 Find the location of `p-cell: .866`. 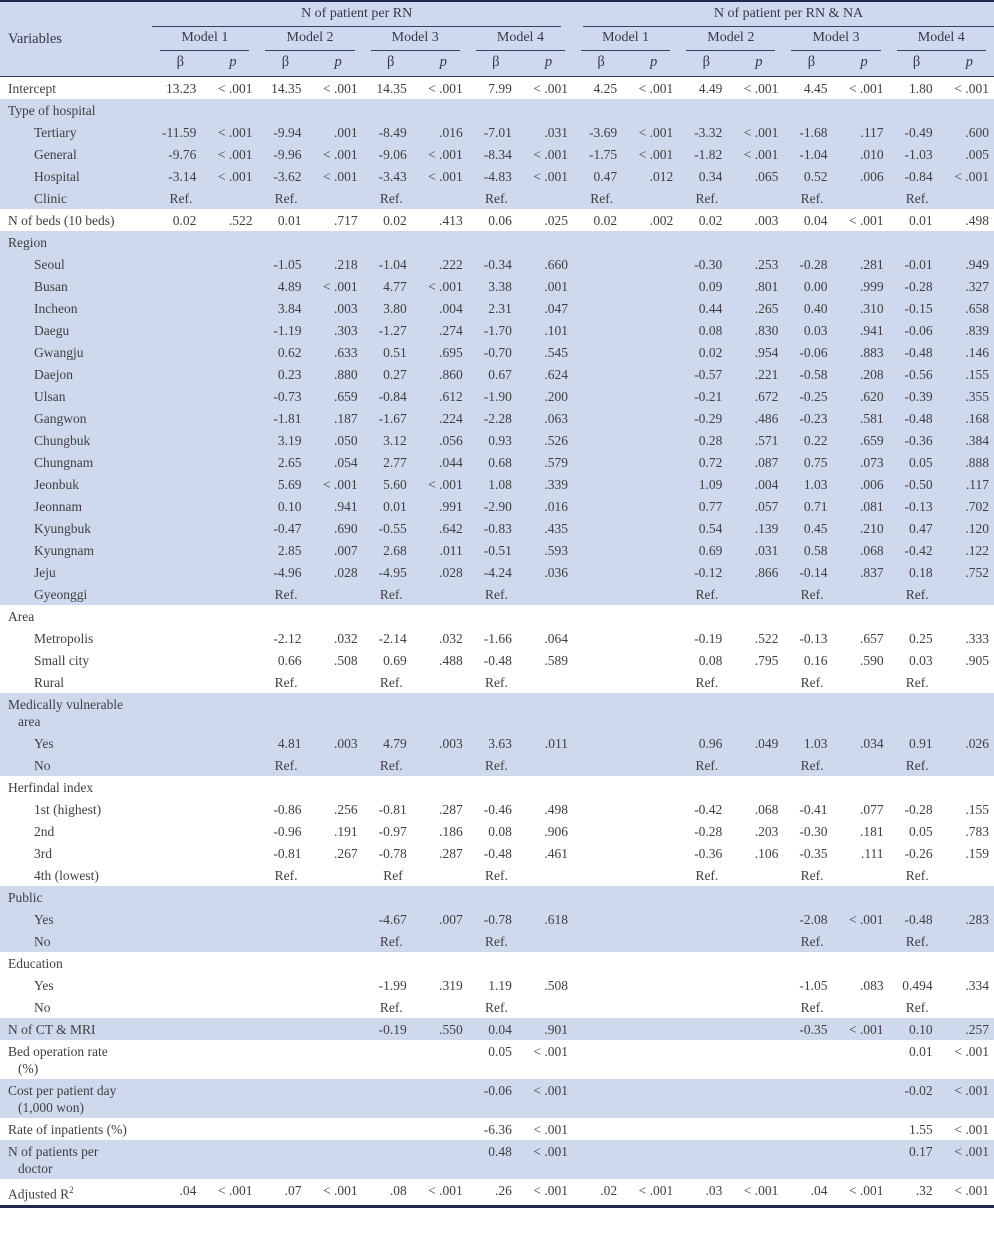

p-cell: .866 is located at coordinates (766, 572).